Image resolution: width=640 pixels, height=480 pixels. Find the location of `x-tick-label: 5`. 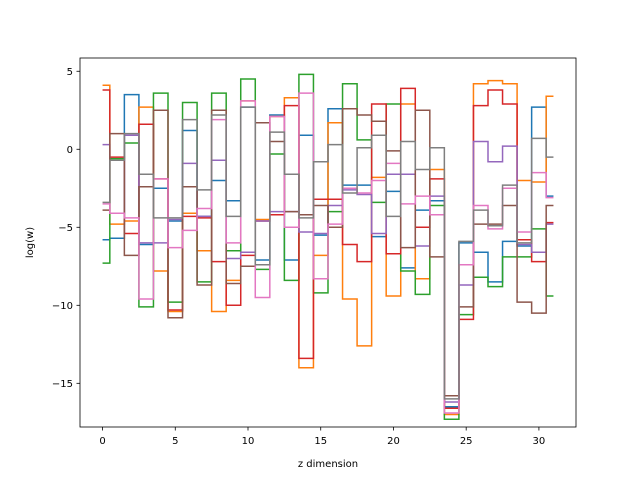

x-tick-label: 5 is located at coordinates (175, 441).